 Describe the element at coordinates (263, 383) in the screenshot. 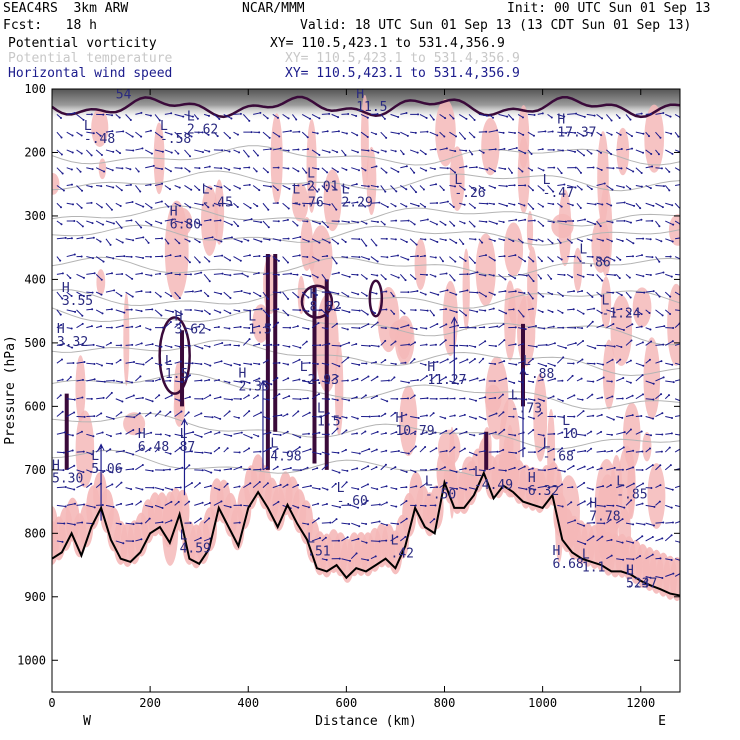

I see `wind-vector-updraft-head` at that location.